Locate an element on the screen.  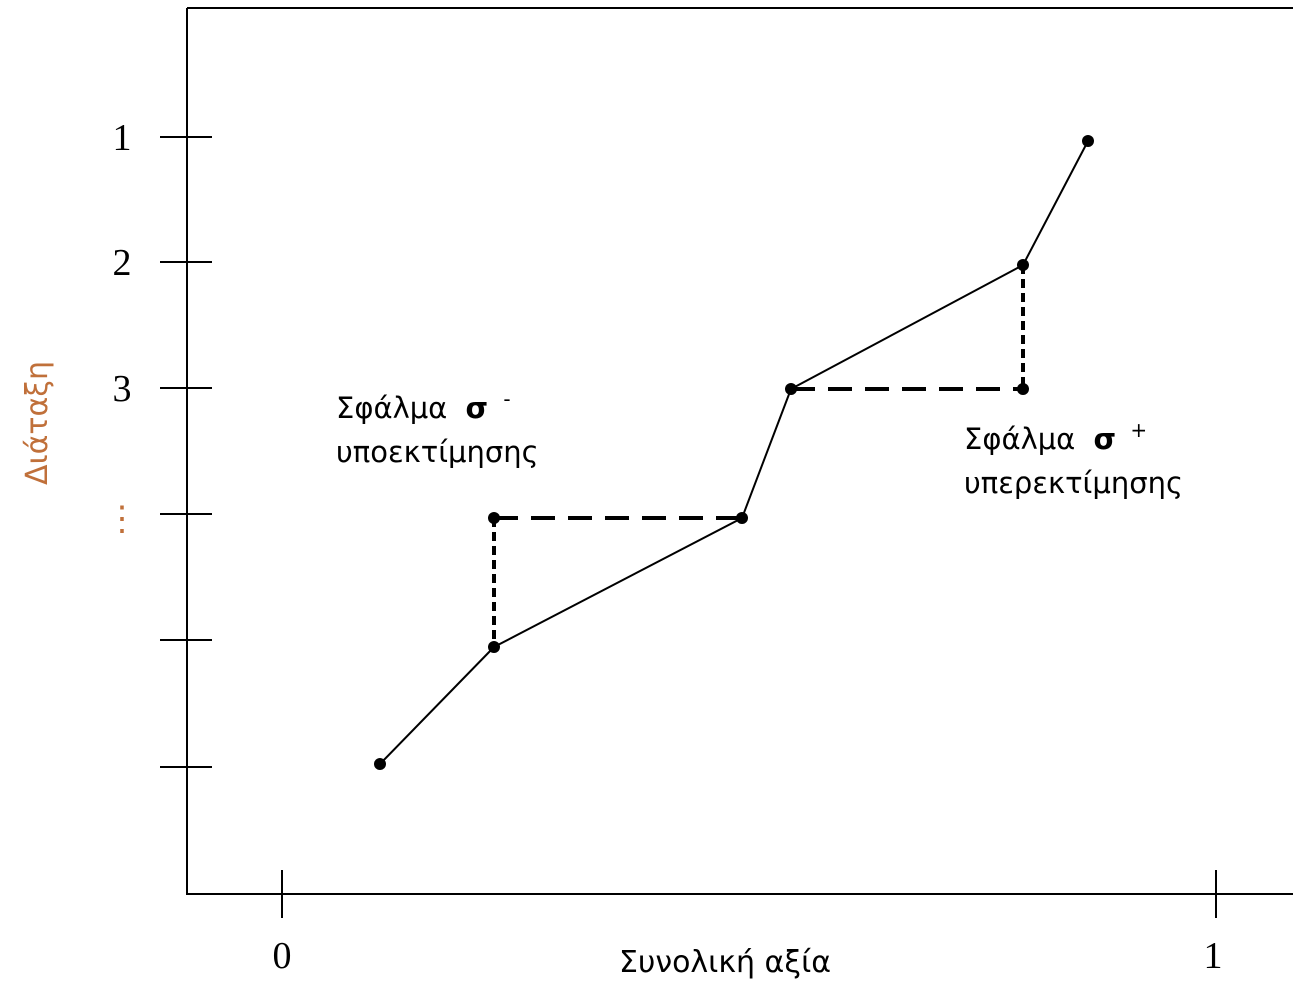
overestimation-sigma: σ is located at coordinates (1105, 439).